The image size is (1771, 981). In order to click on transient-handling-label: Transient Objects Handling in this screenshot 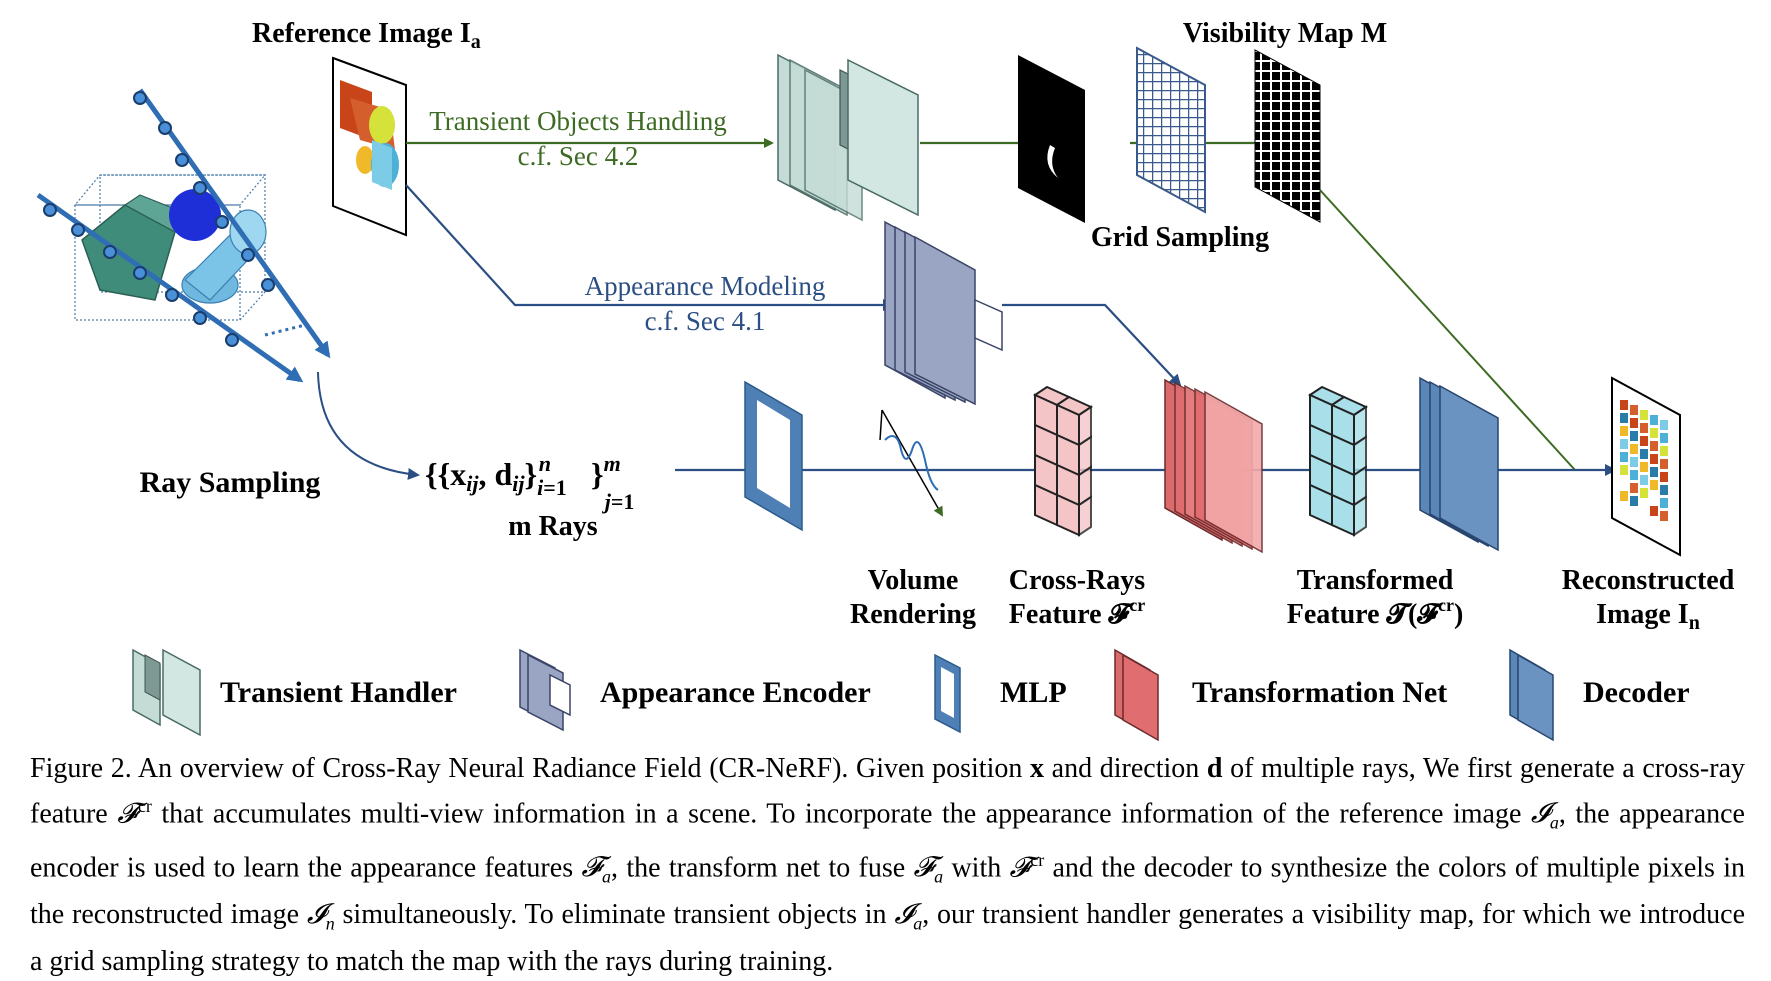, I will do `click(577, 121)`.